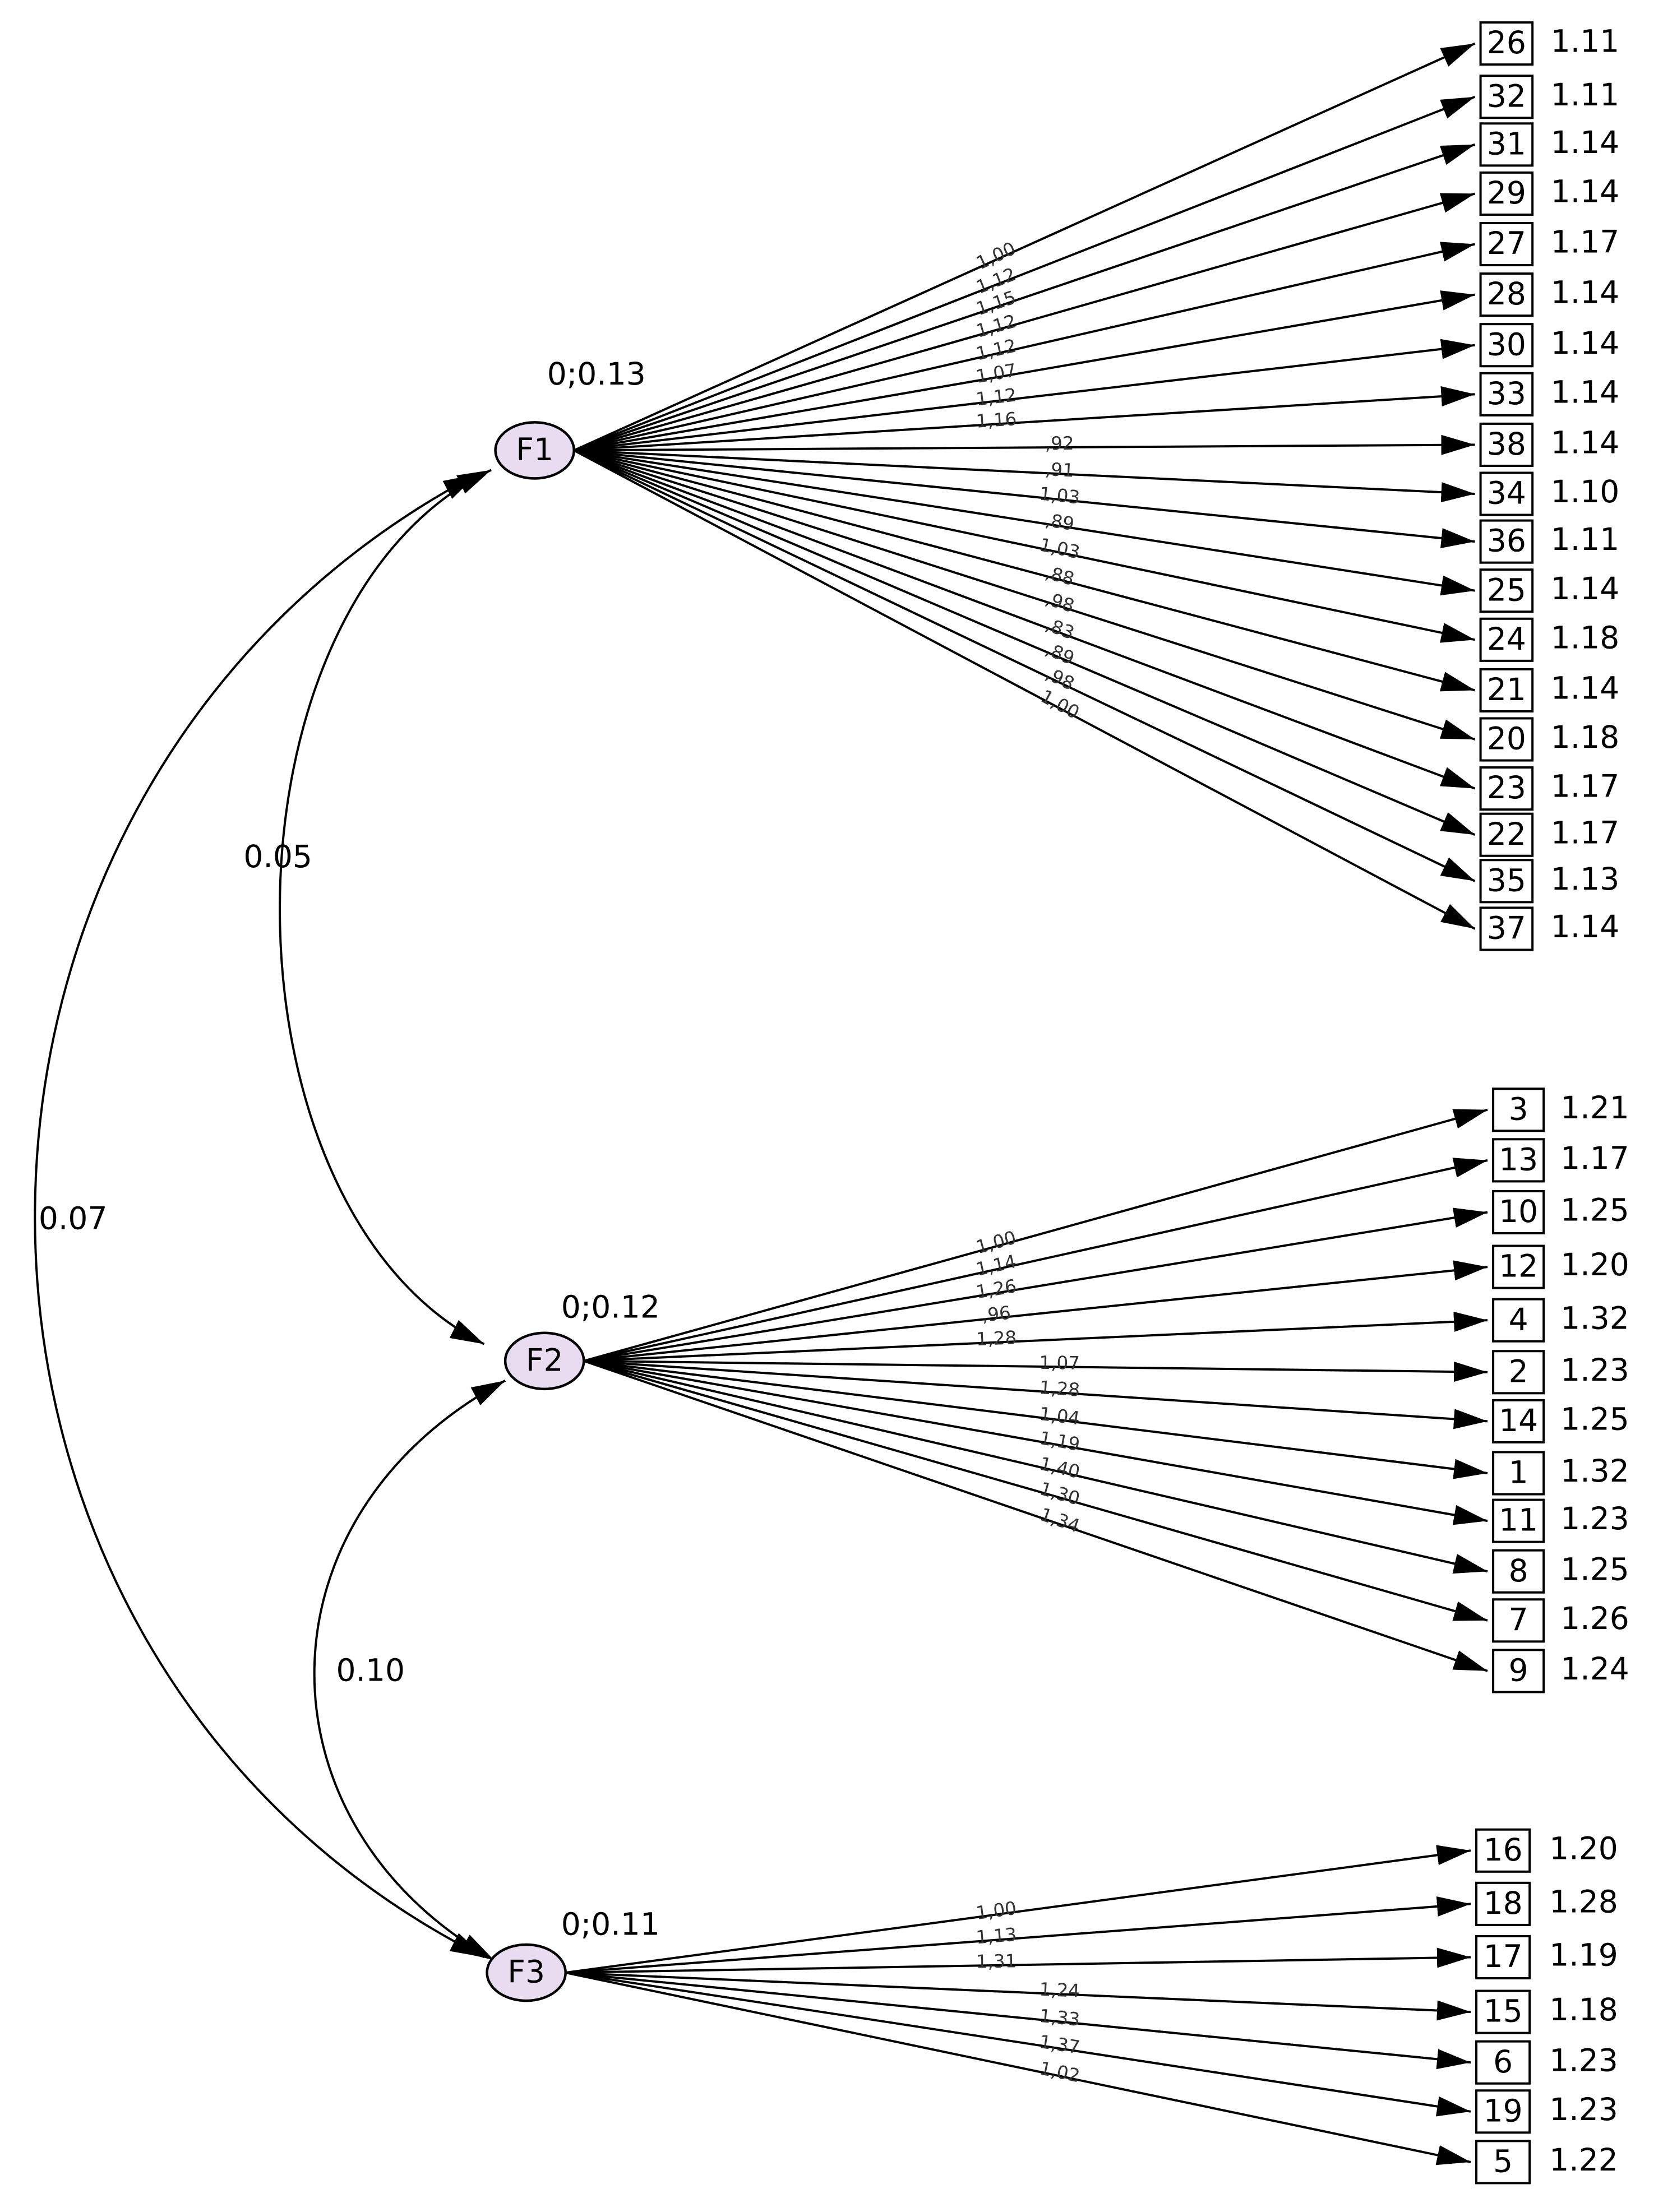 This screenshot has width=1663, height=2212. I want to click on item-label: 19, so click(1504, 2110).